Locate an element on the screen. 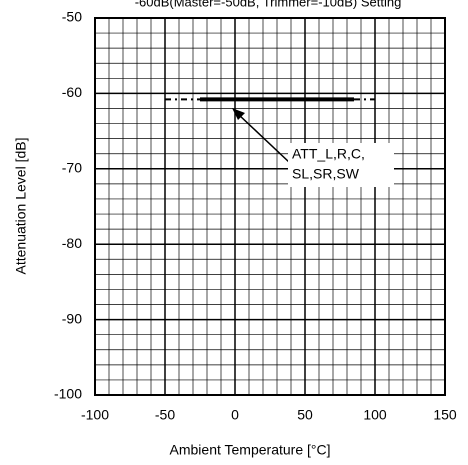  y-tick-label: -50 is located at coordinates (72, 17).